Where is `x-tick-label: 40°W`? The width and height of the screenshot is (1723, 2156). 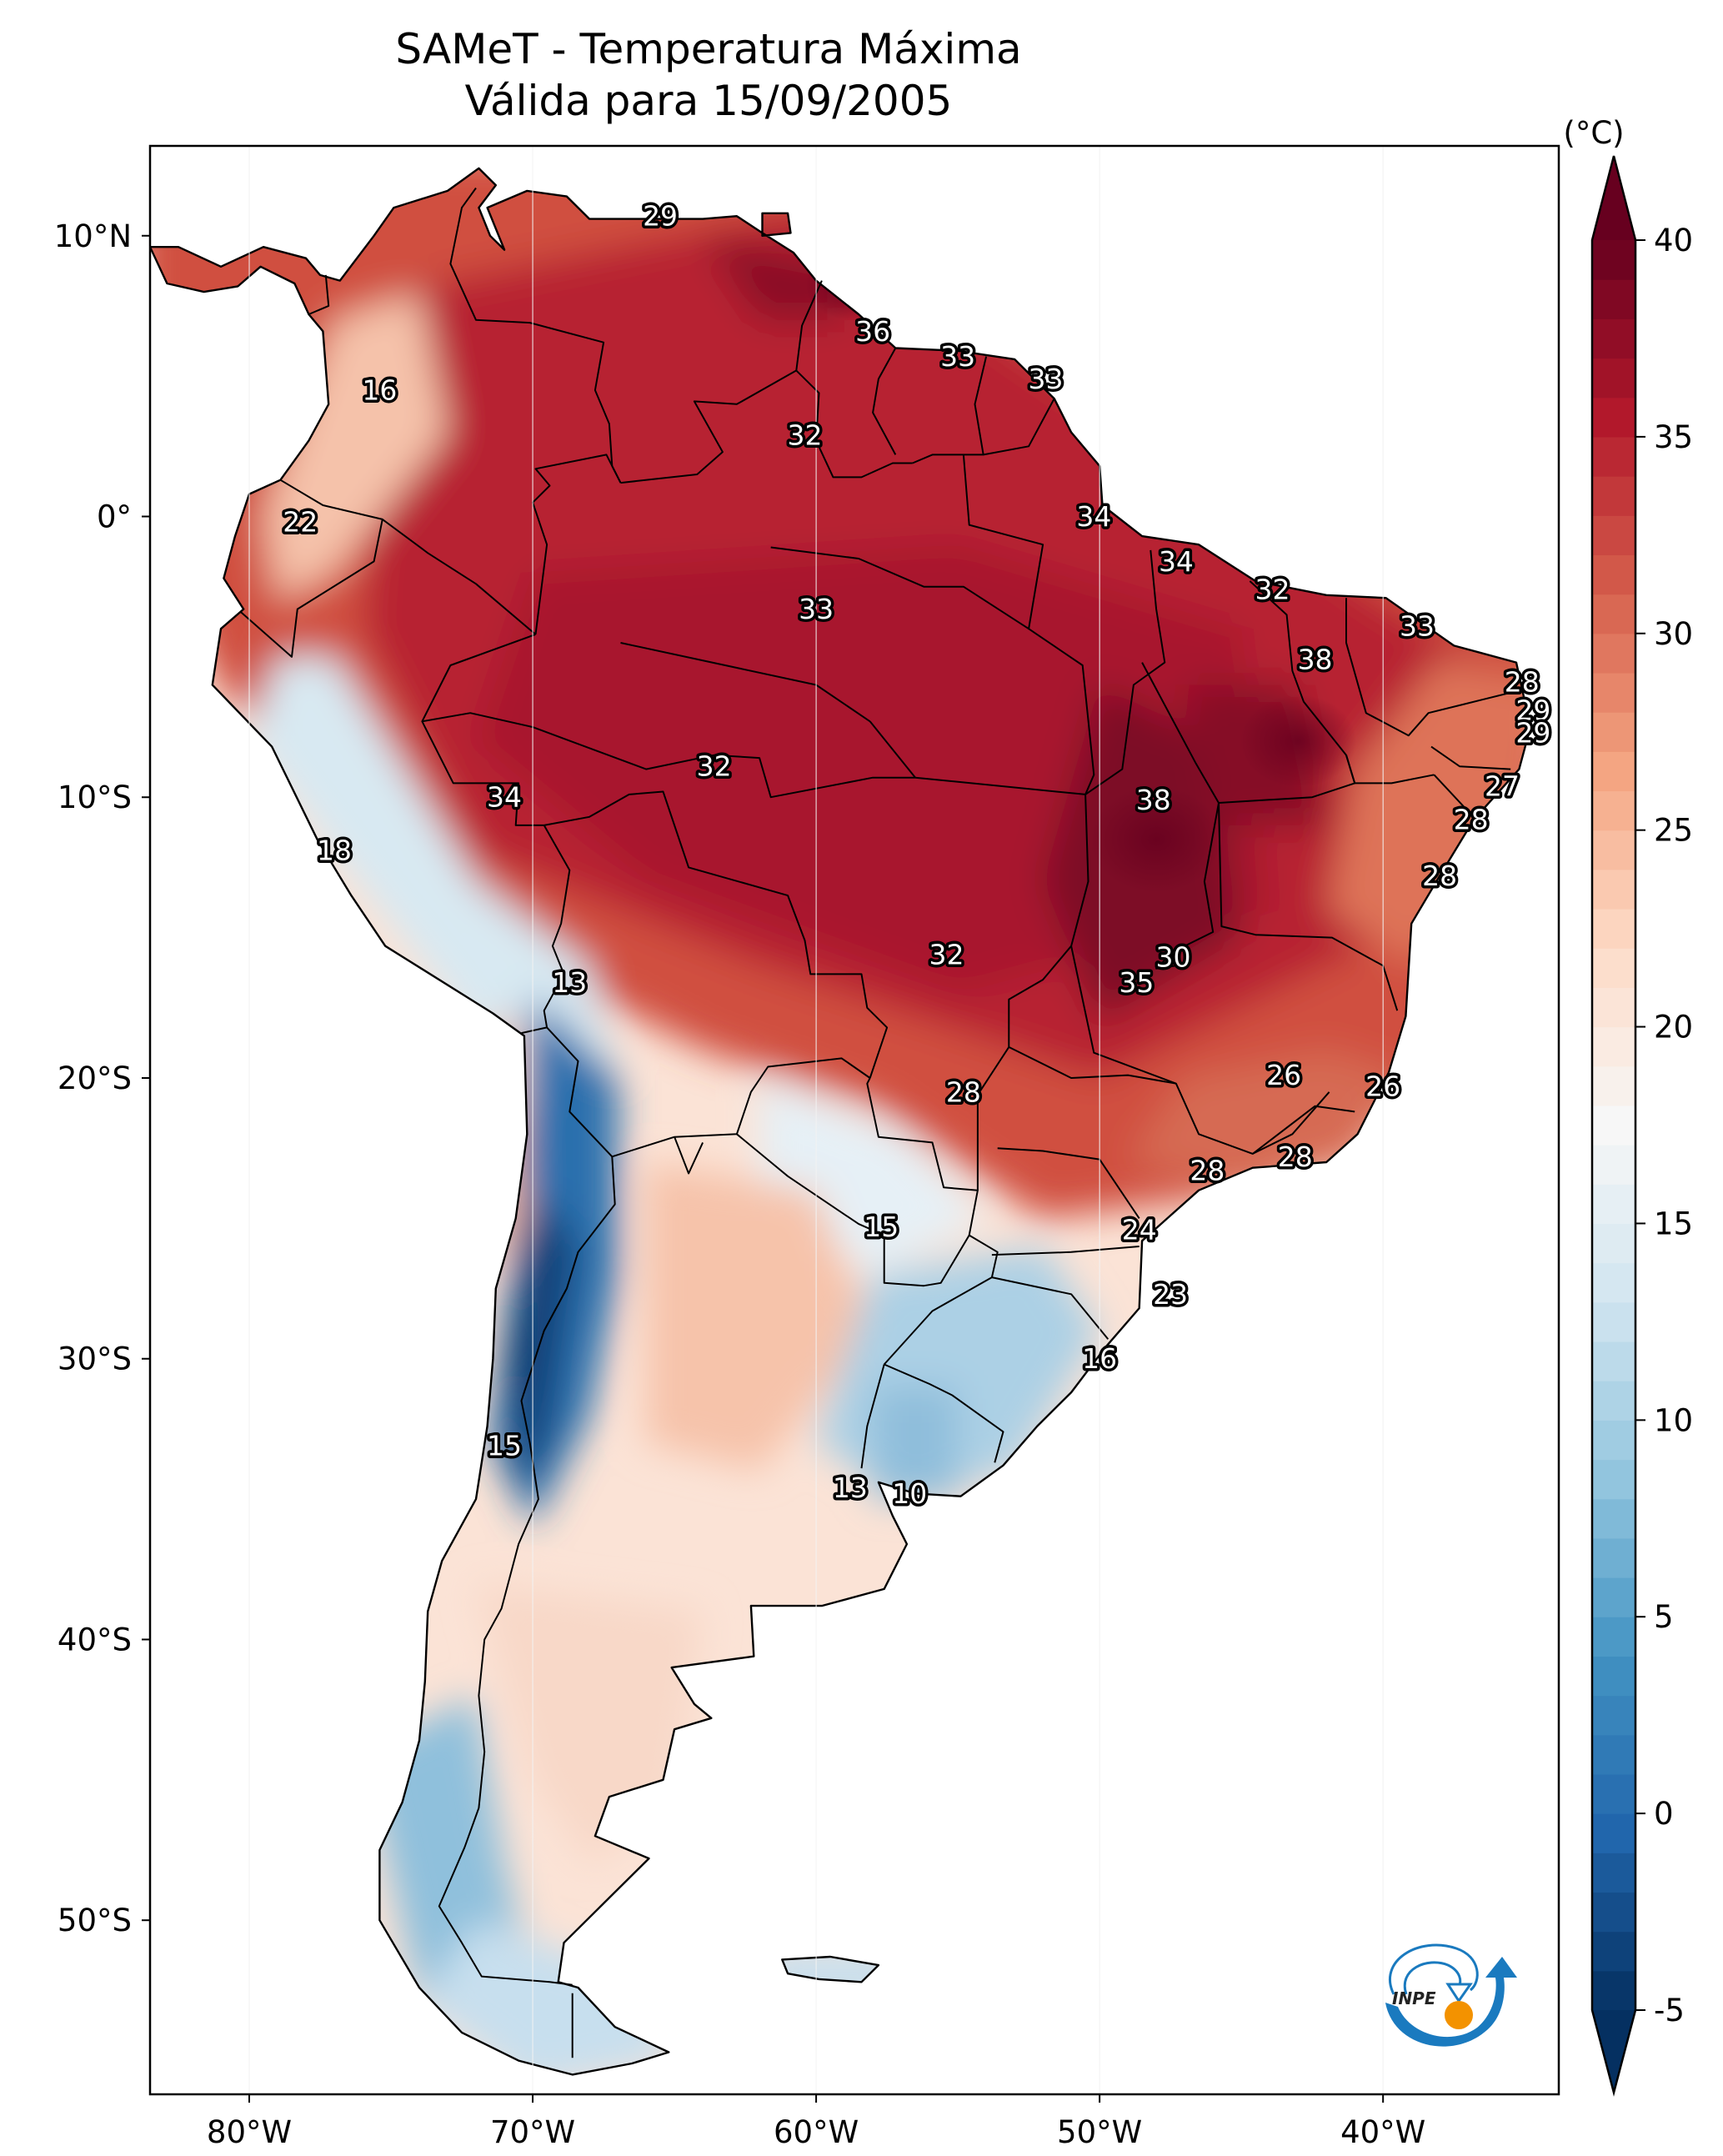
x-tick-label: 40°W is located at coordinates (1383, 2132).